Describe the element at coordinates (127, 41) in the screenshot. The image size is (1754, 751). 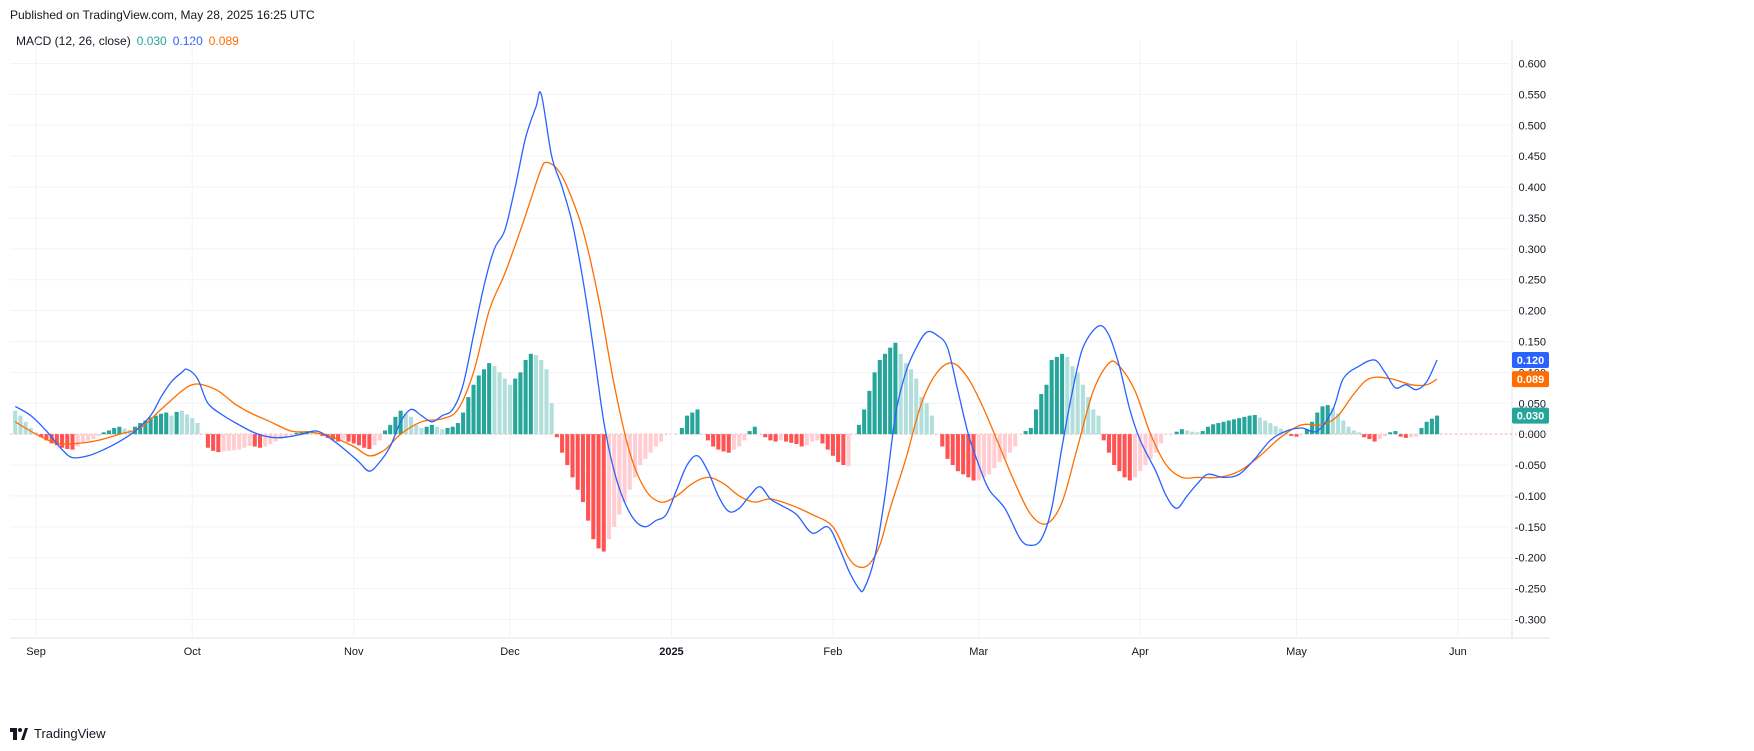
I see `indicator-legend: MACD (12, 26, close) 0.030 0.120 0.089` at that location.